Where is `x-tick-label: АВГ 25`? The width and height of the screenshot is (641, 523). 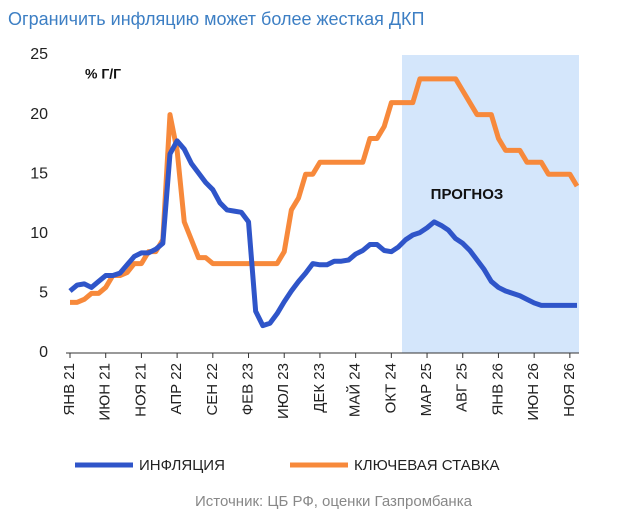
x-tick-label: АВГ 25 is located at coordinates (462, 387).